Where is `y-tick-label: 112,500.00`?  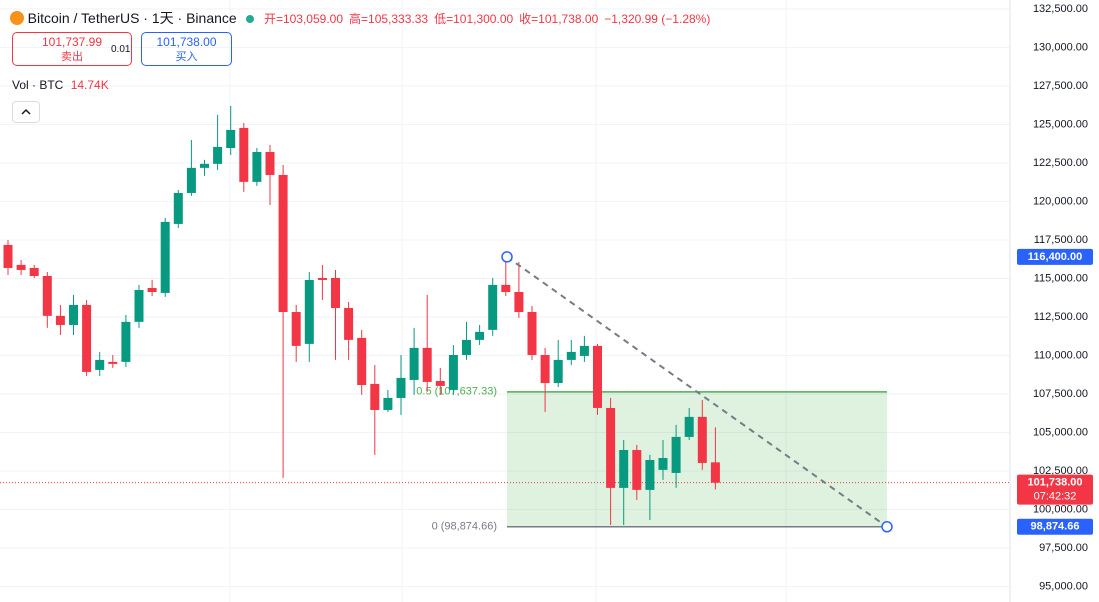
y-tick-label: 112,500.00 is located at coordinates (1061, 317).